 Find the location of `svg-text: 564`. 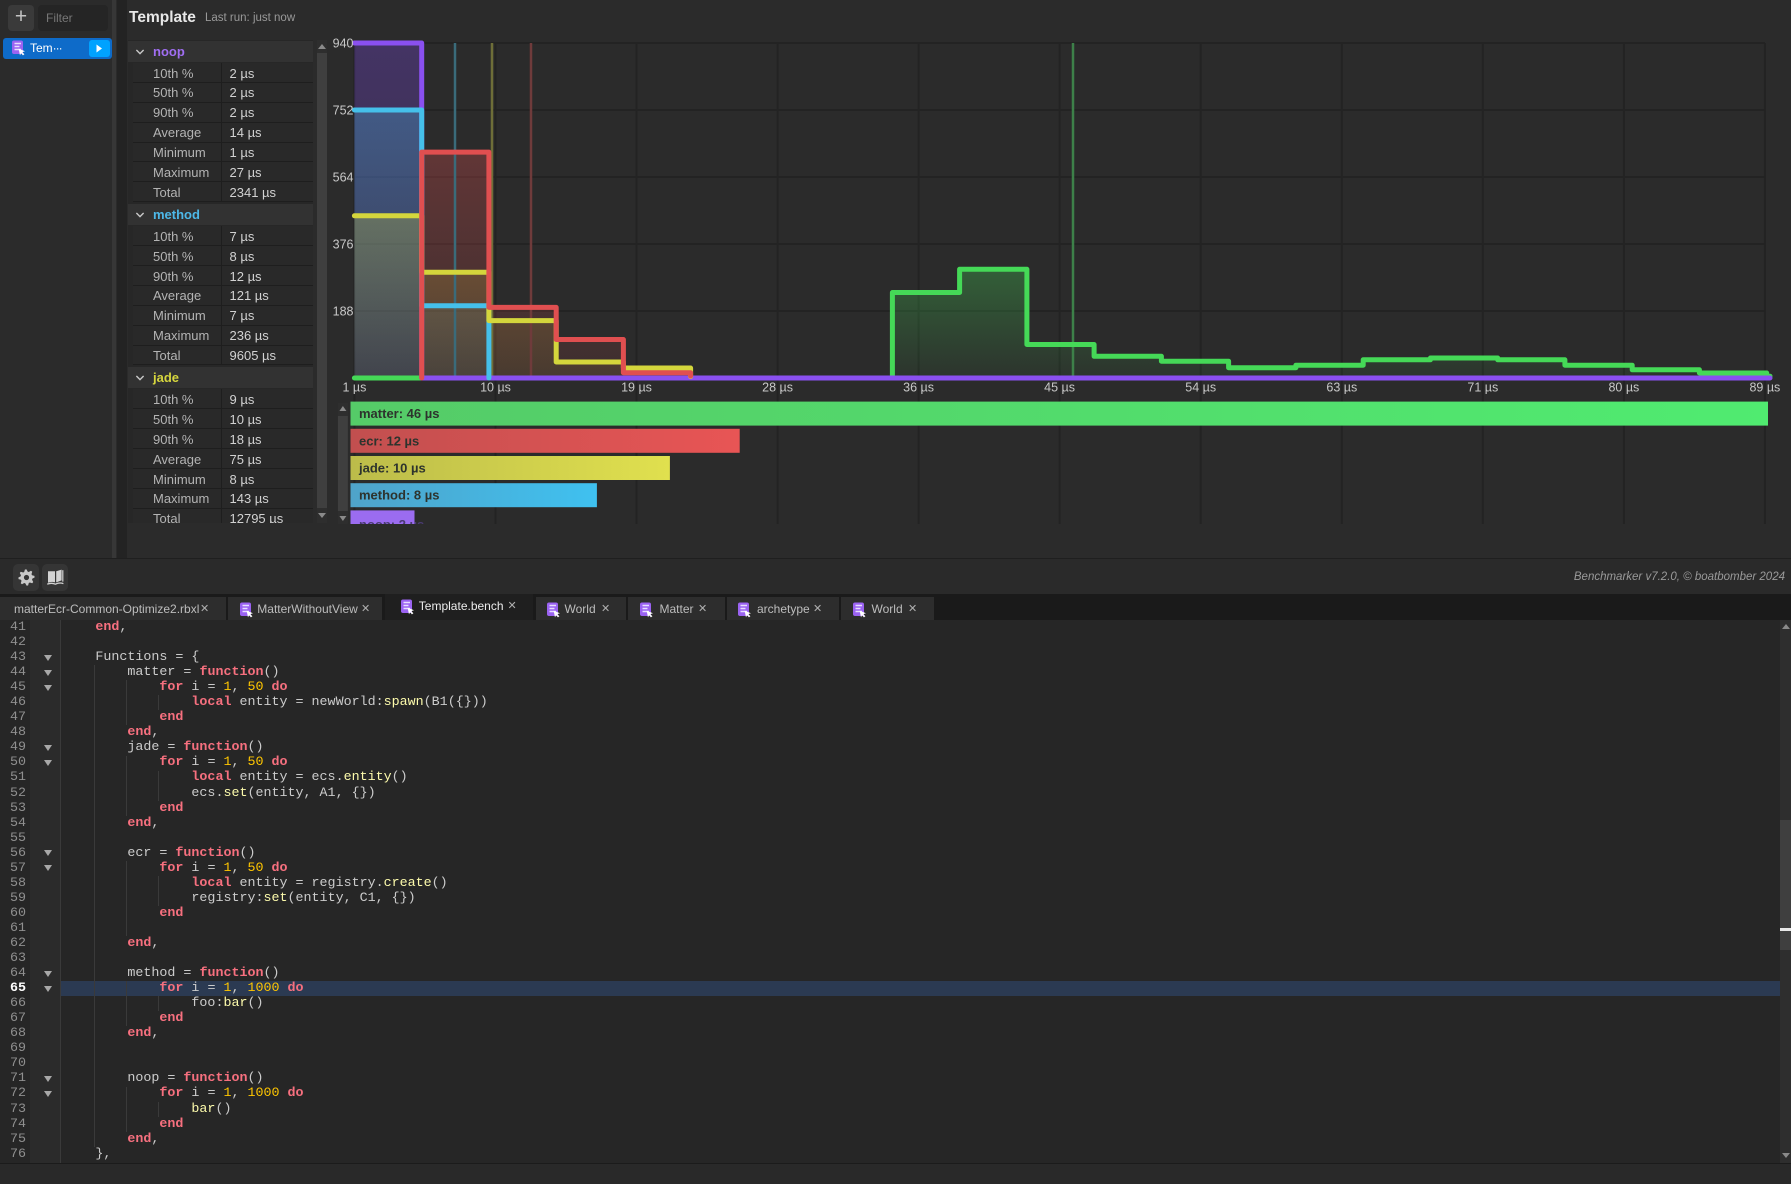

svg-text: 564 is located at coordinates (343, 178).